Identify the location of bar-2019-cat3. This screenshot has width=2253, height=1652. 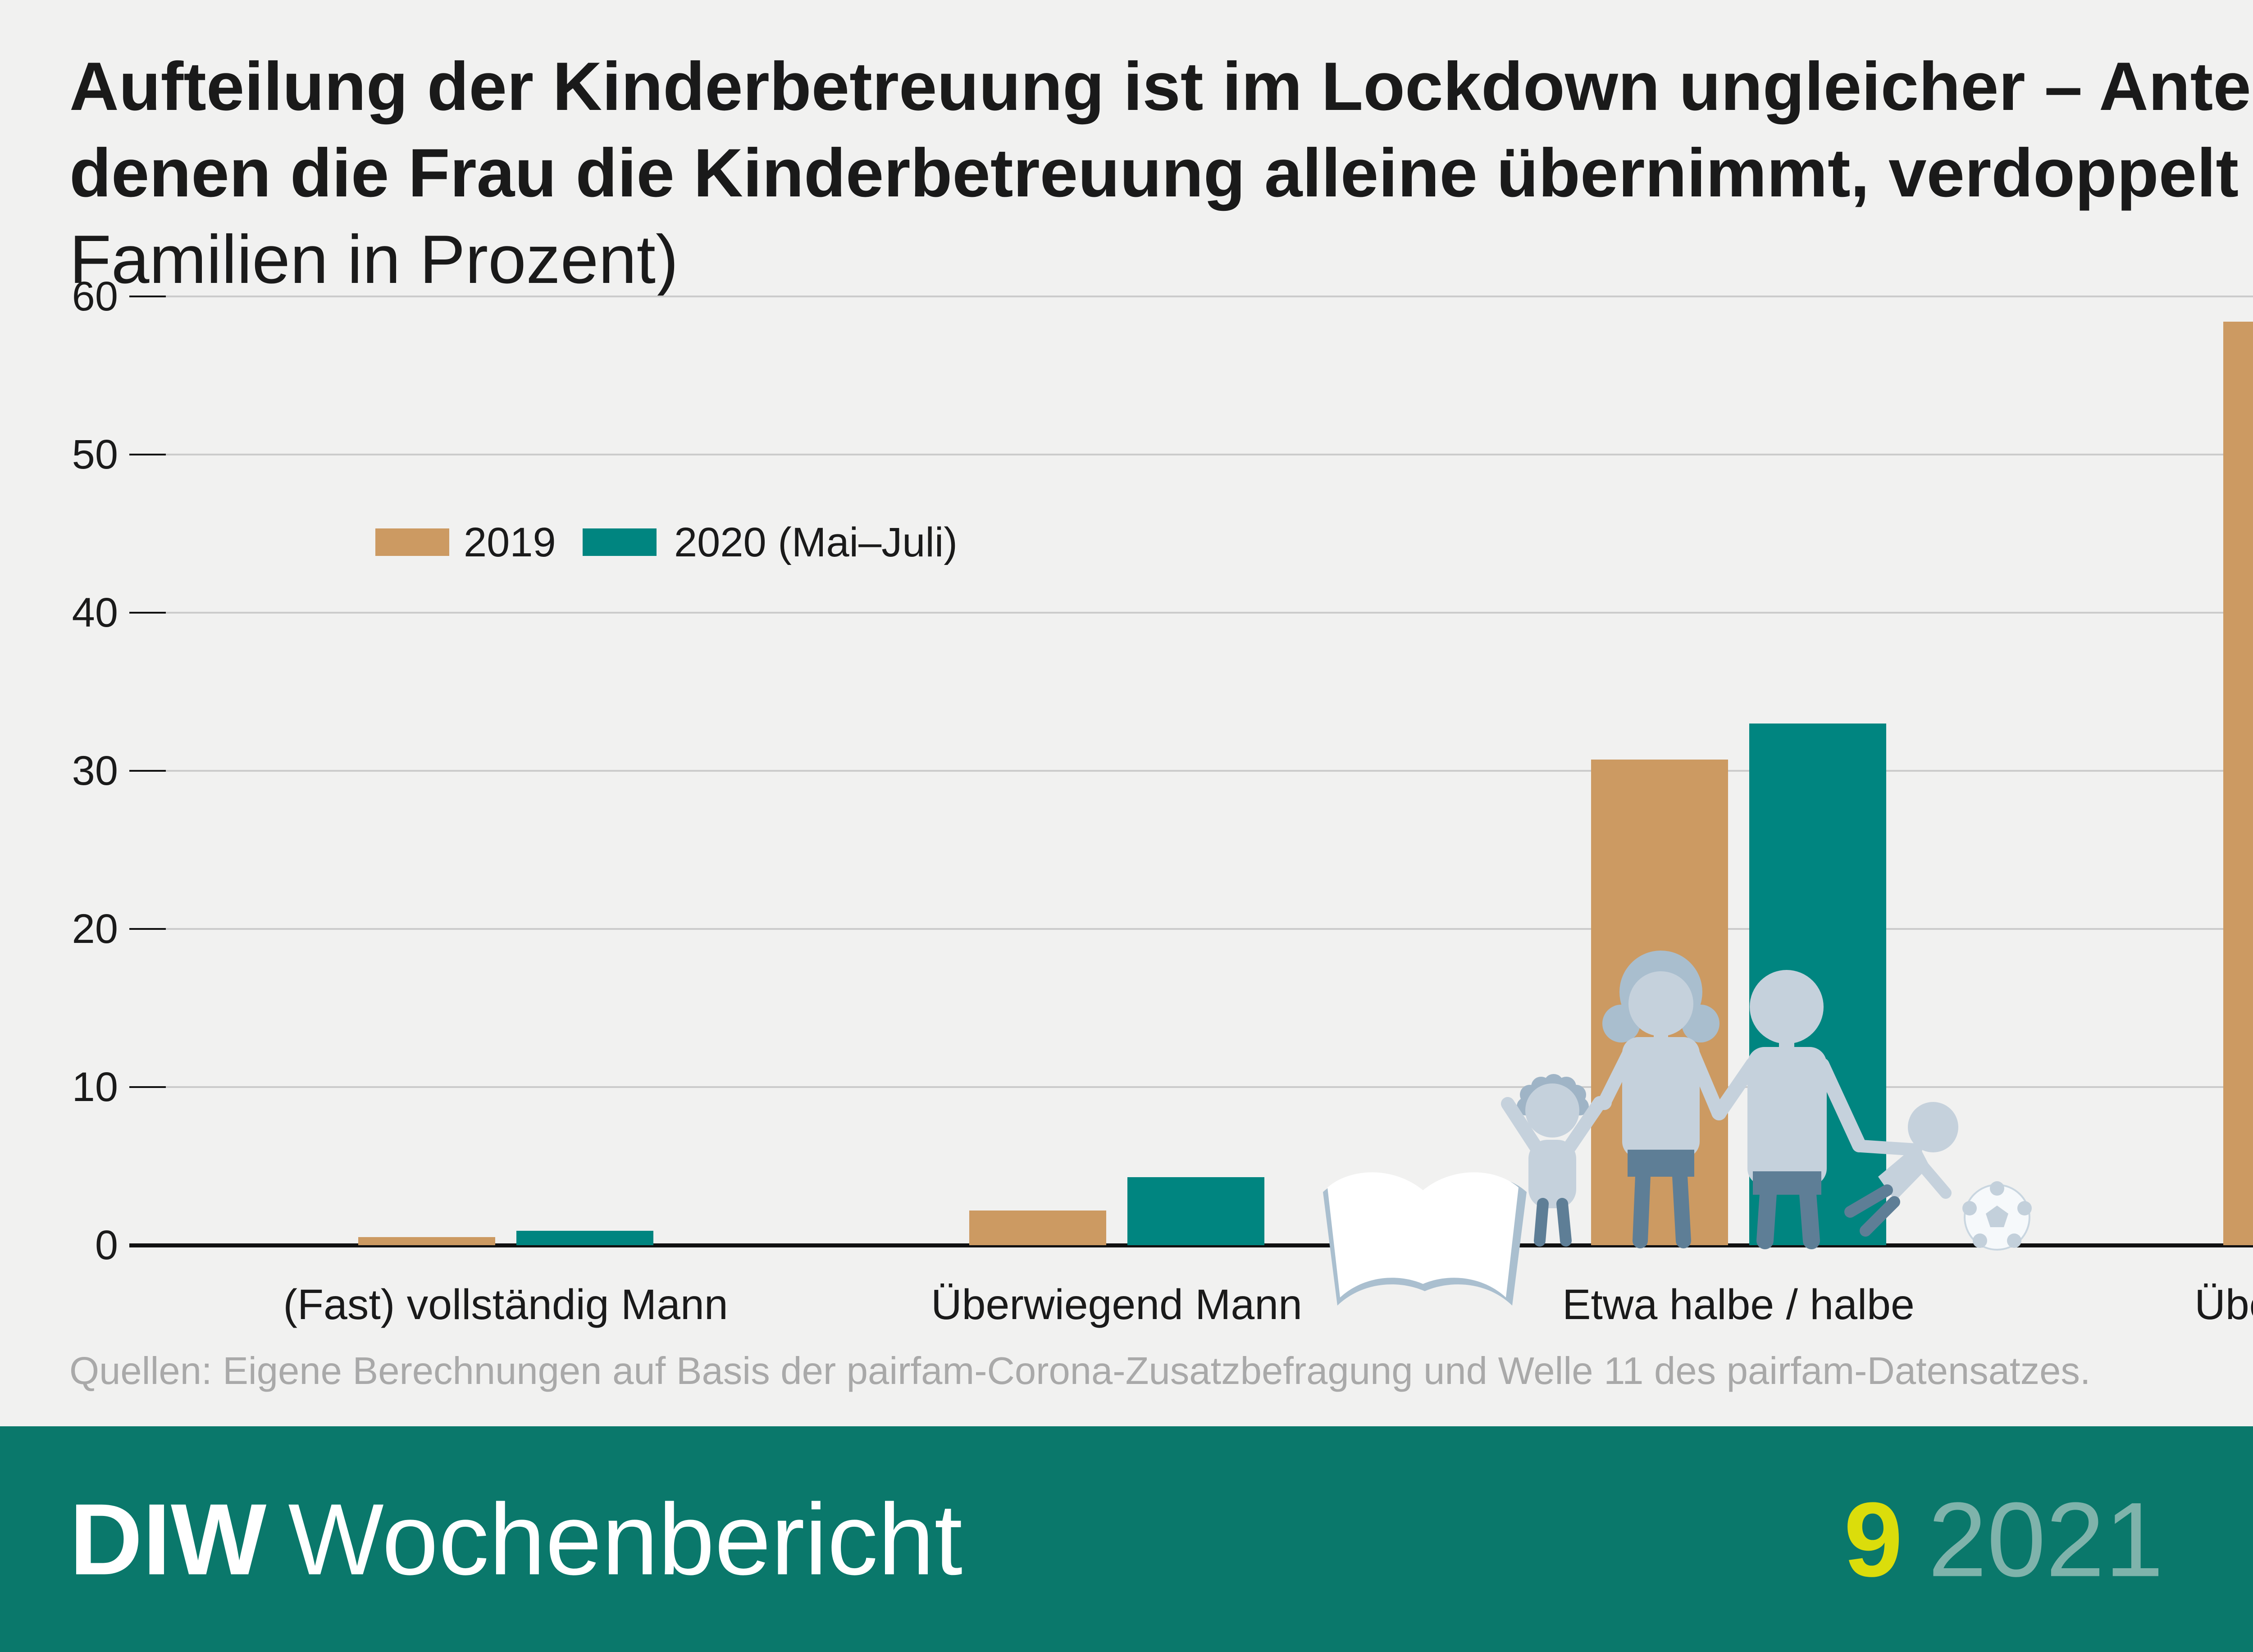
(2238, 784).